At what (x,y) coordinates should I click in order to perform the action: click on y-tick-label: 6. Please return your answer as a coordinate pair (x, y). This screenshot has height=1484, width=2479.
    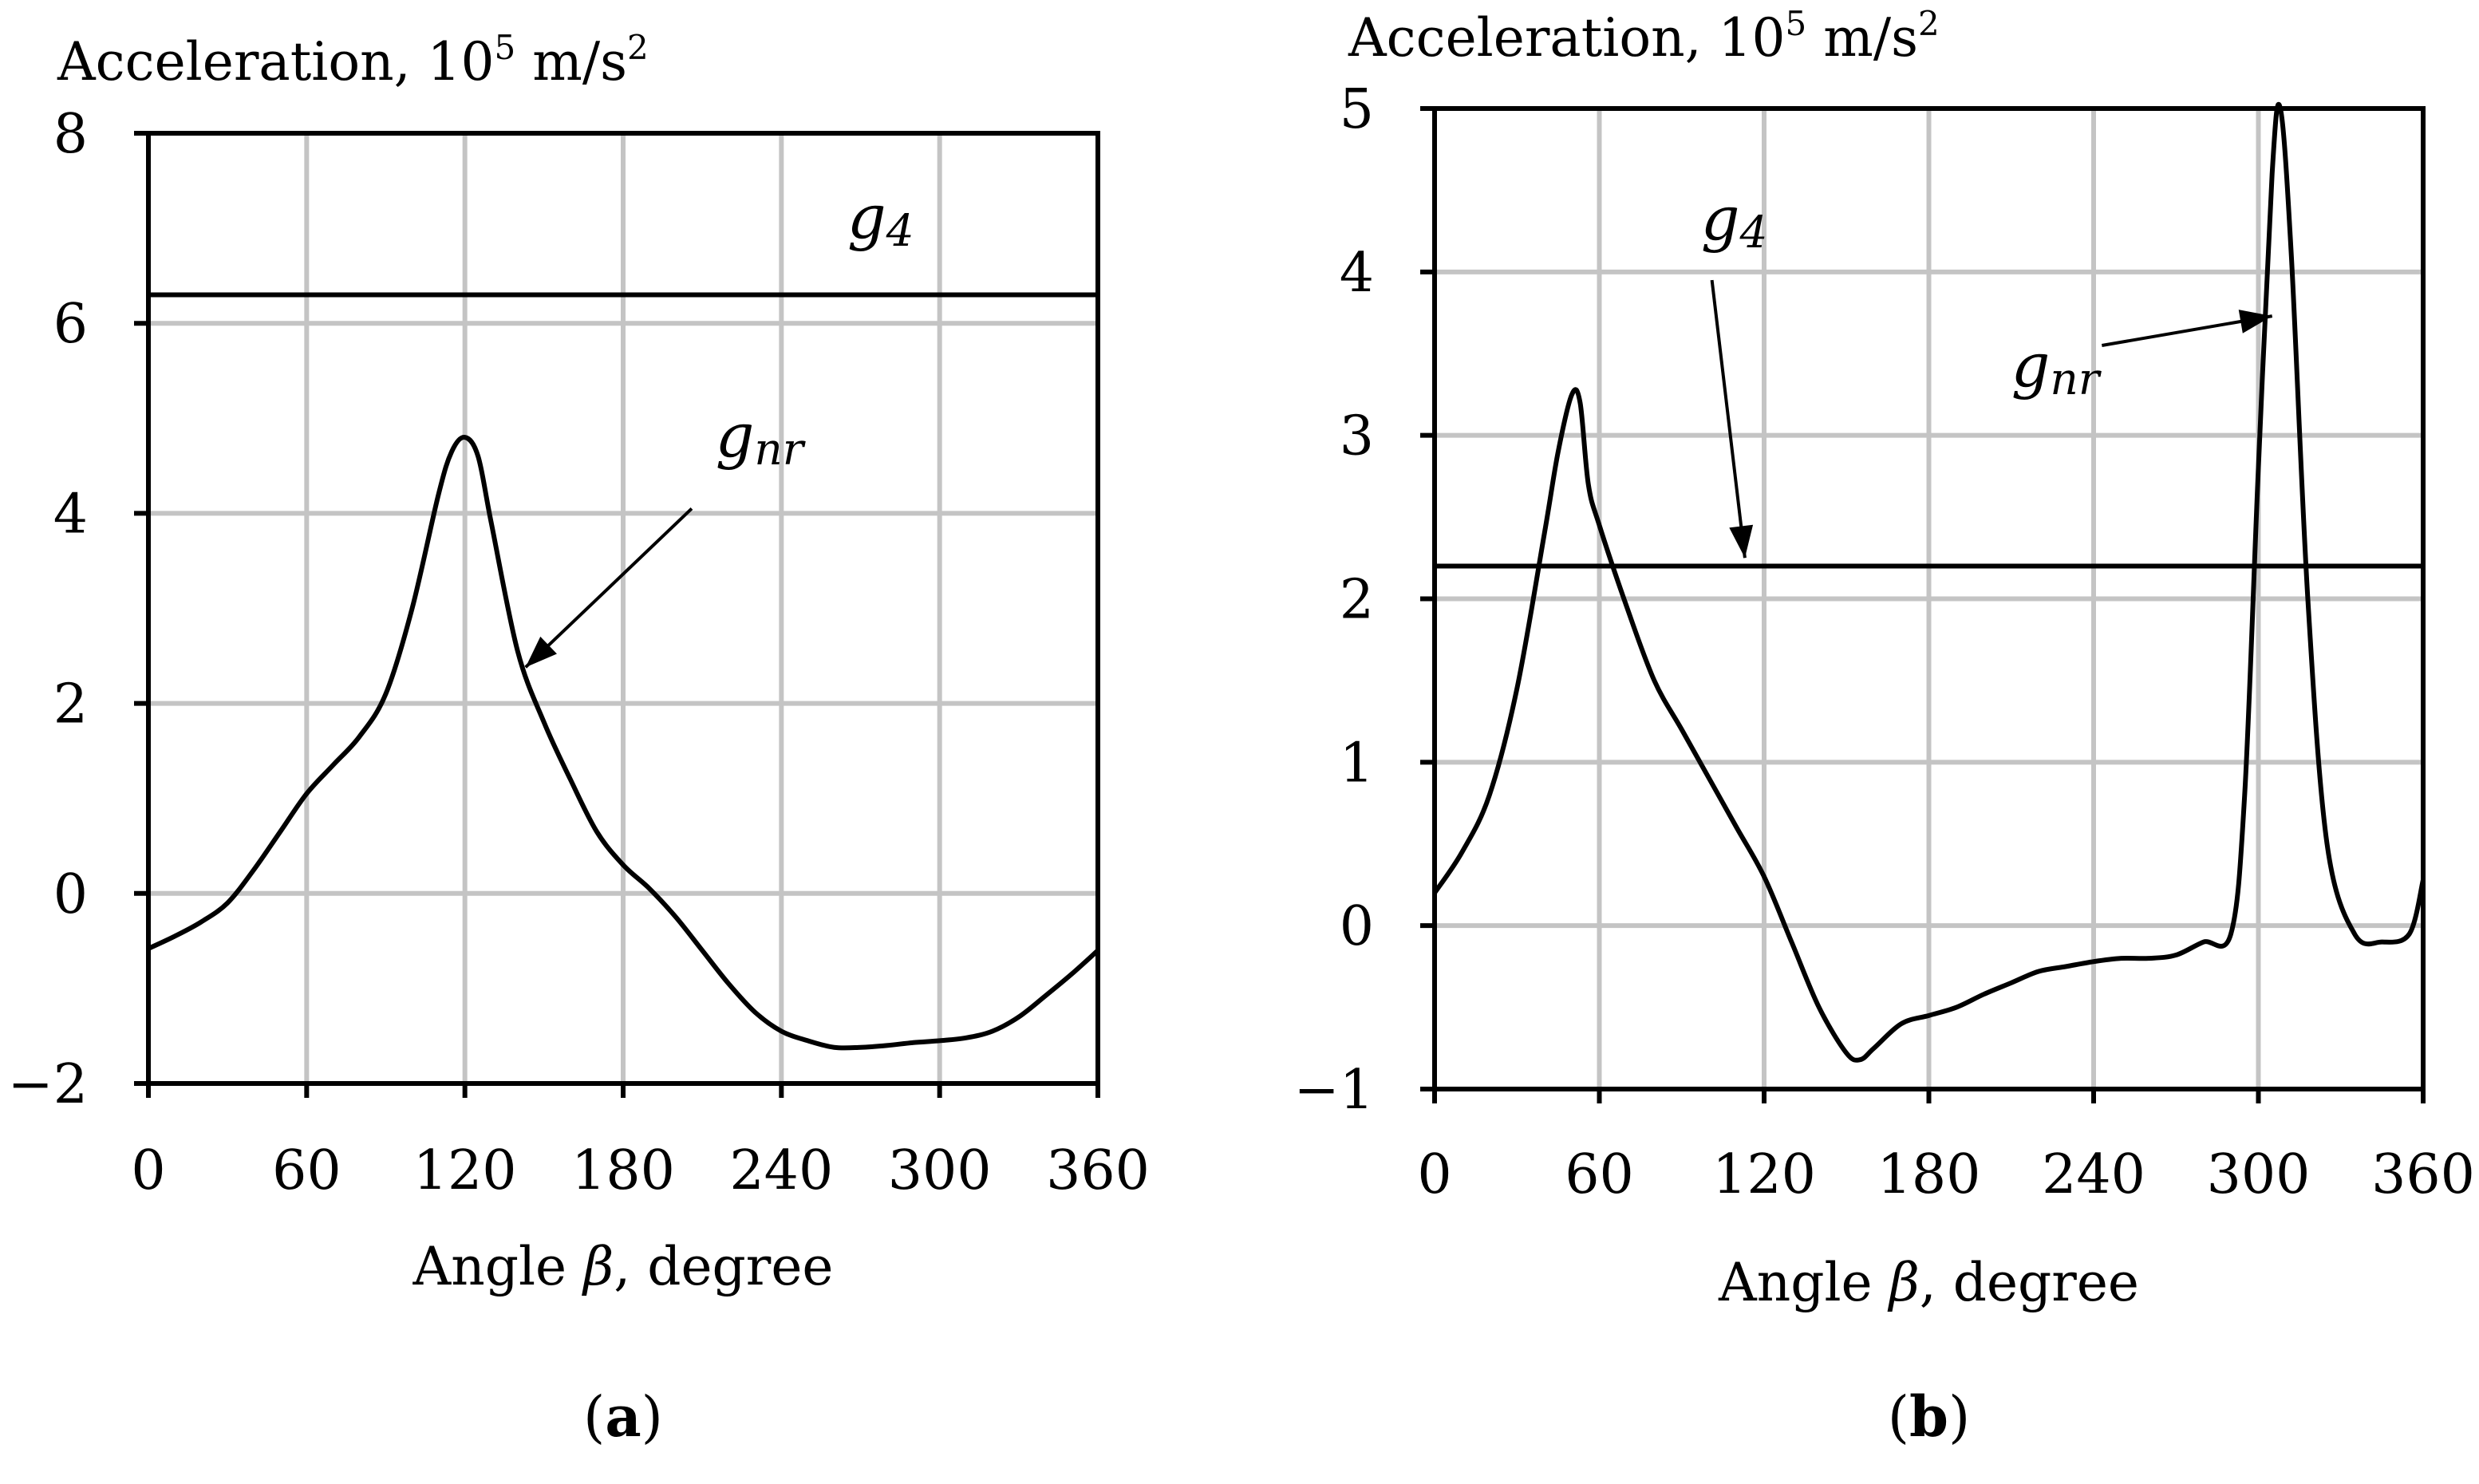
    Looking at the image, I should click on (70, 324).